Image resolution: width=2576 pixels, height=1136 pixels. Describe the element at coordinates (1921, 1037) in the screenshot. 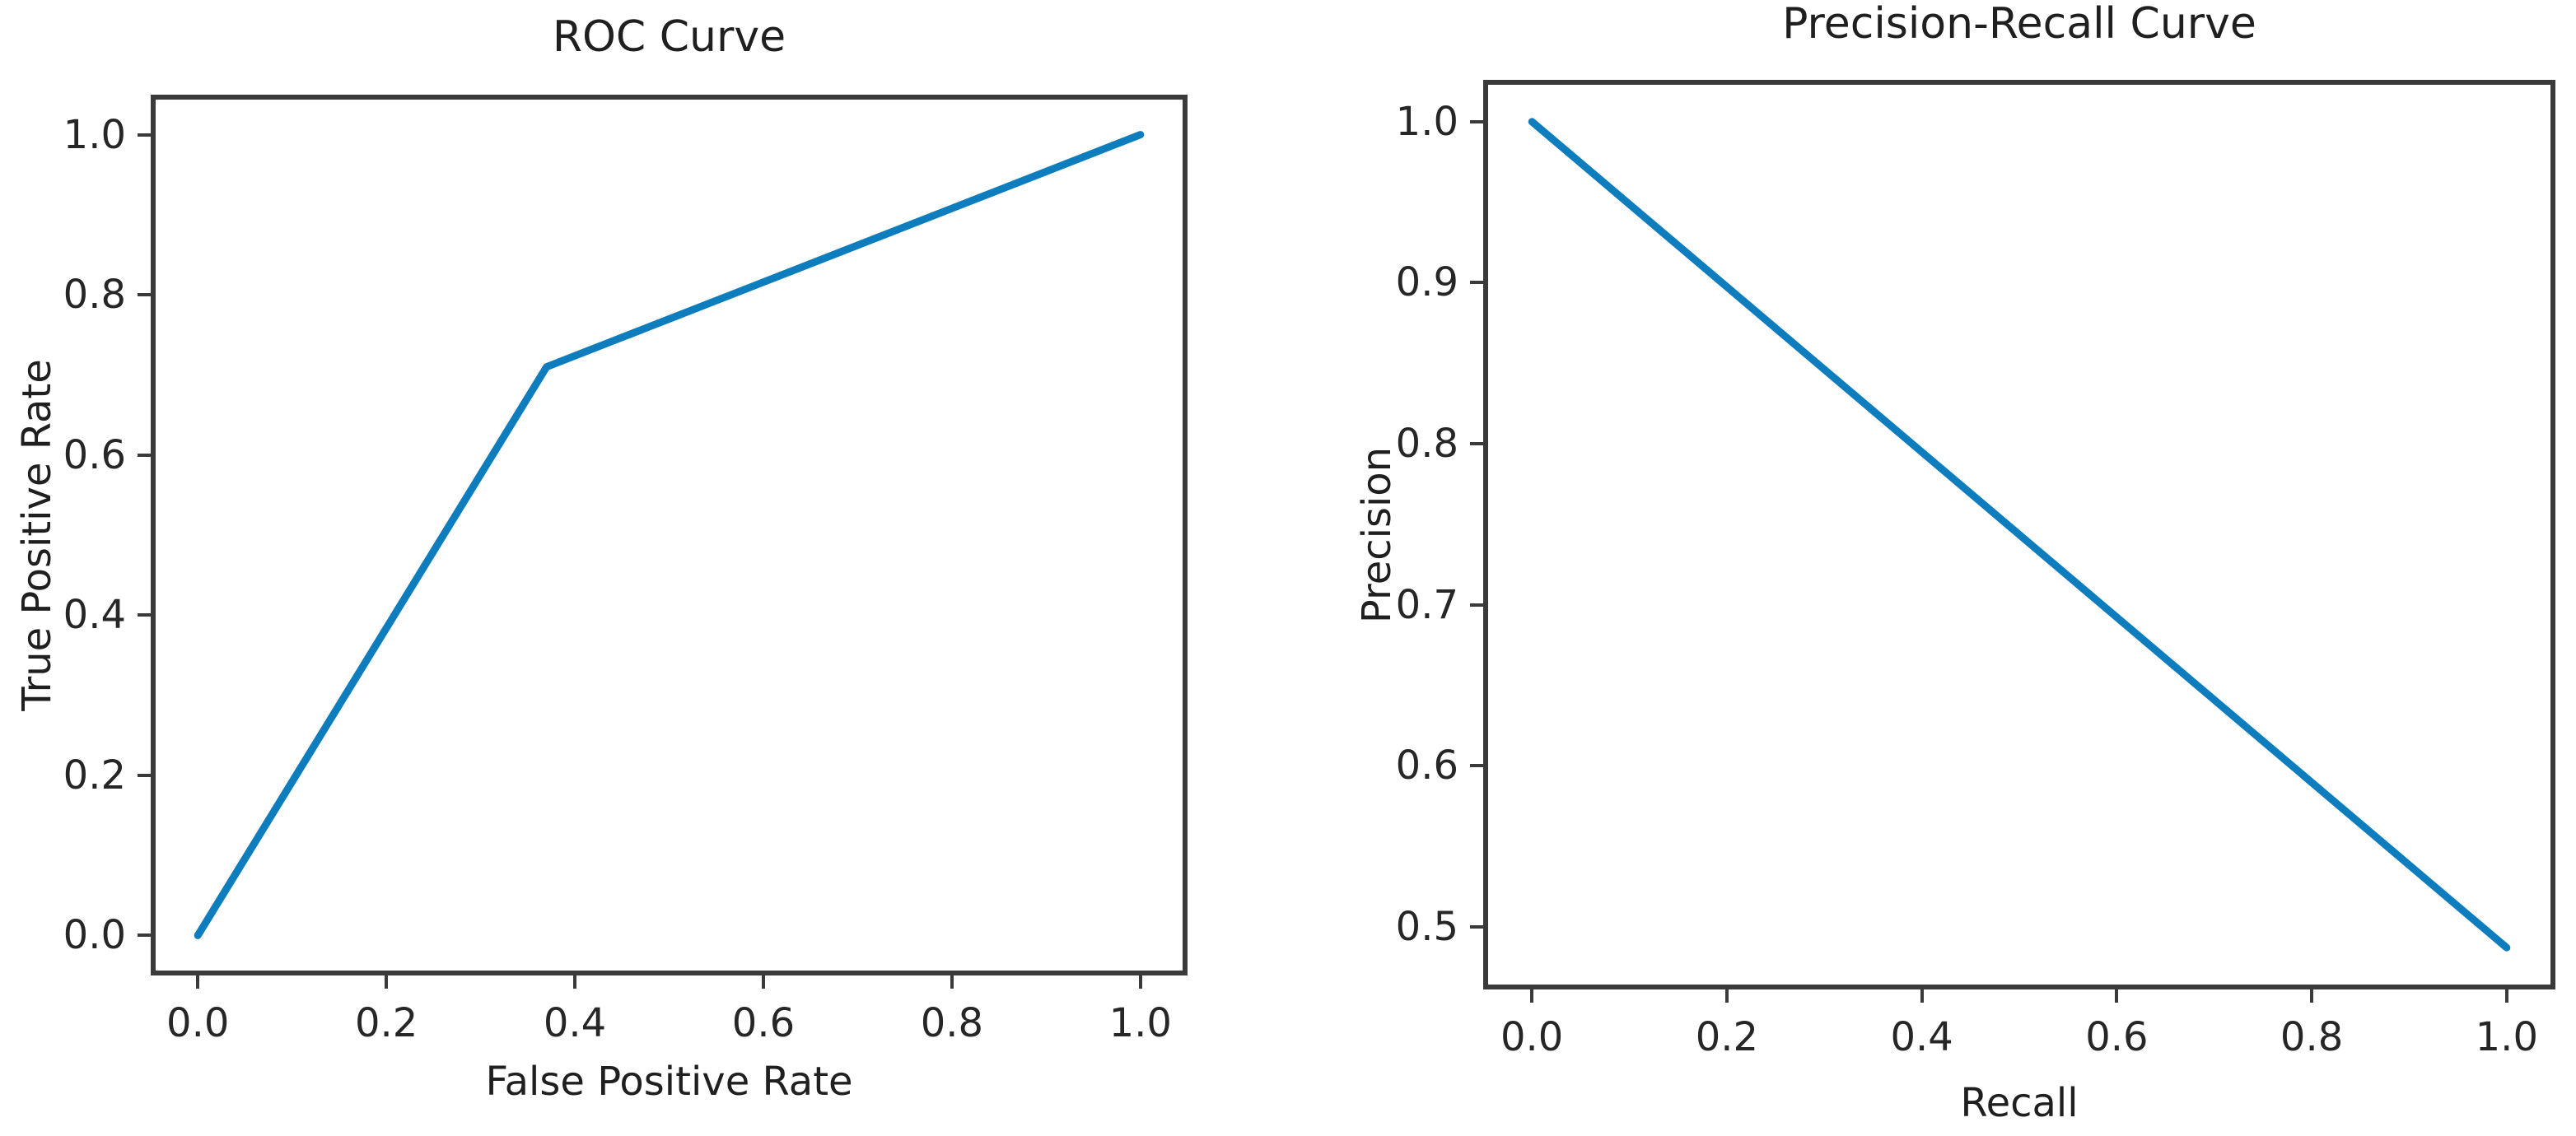

I see `pr-x-tick-label: 0.4` at that location.